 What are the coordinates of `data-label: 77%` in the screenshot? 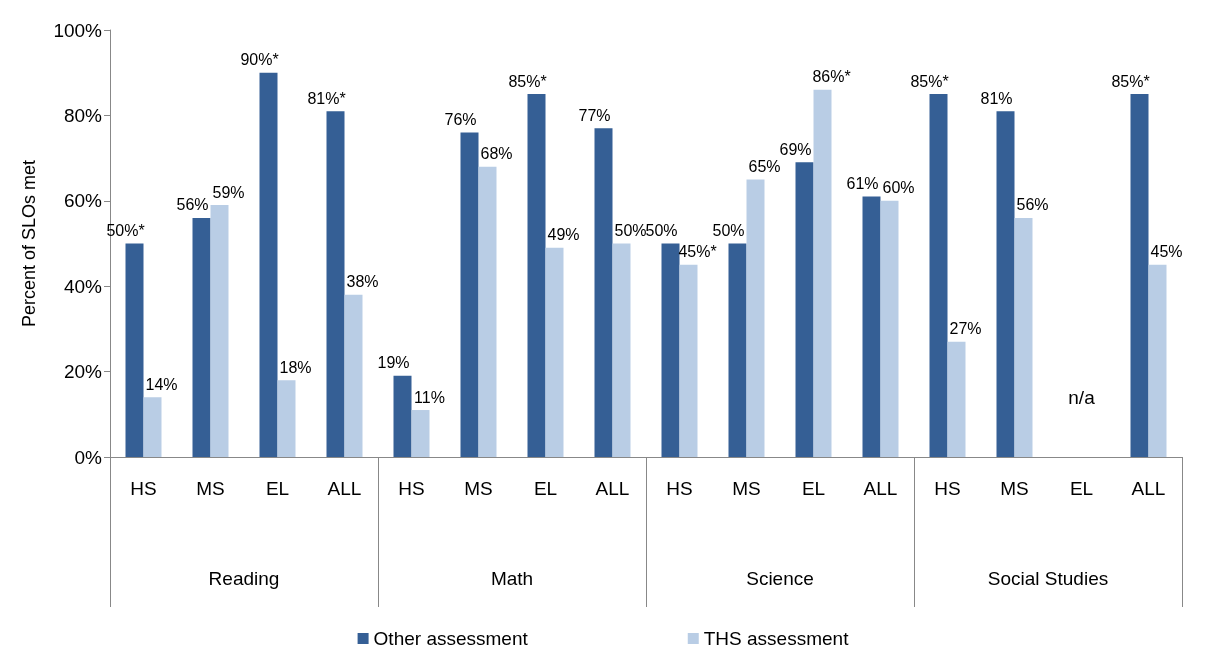 It's located at (594, 115).